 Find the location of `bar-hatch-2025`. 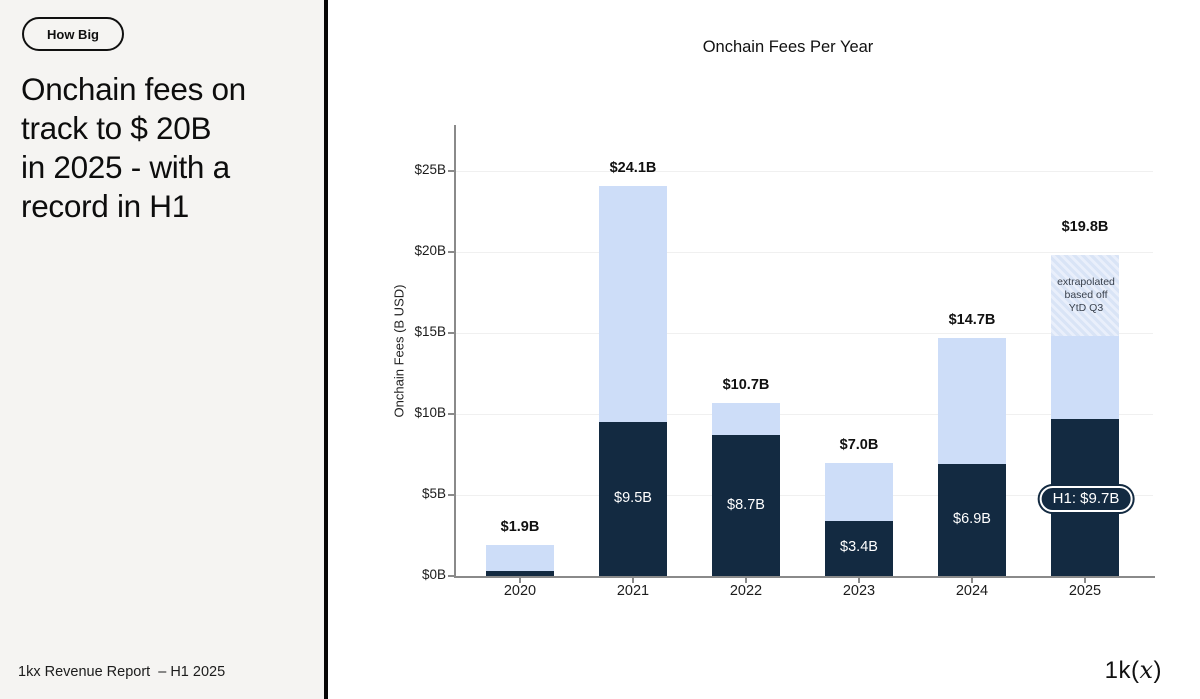

bar-hatch-2025 is located at coordinates (1085, 296).